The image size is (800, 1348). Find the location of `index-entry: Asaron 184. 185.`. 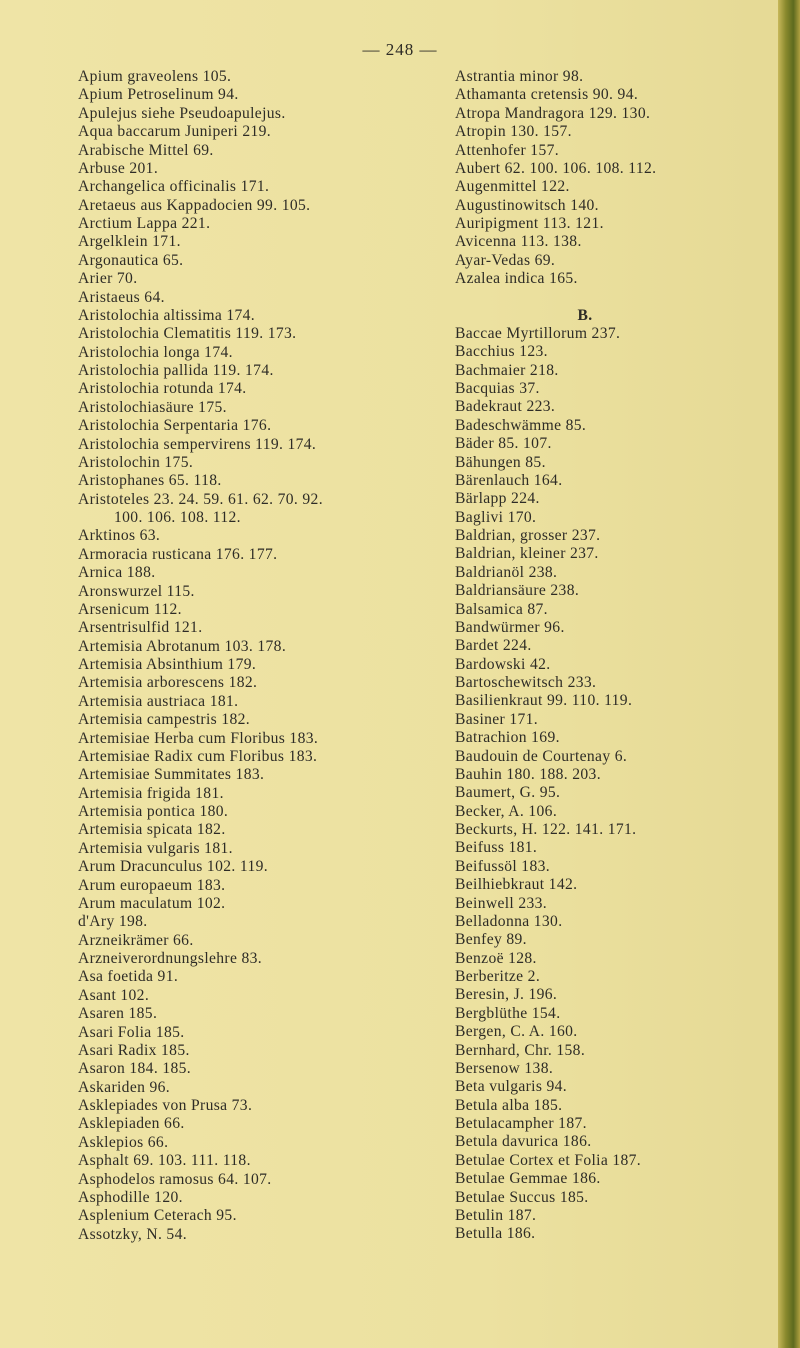

index-entry: Asaron 184. 185. is located at coordinates (135, 1069).